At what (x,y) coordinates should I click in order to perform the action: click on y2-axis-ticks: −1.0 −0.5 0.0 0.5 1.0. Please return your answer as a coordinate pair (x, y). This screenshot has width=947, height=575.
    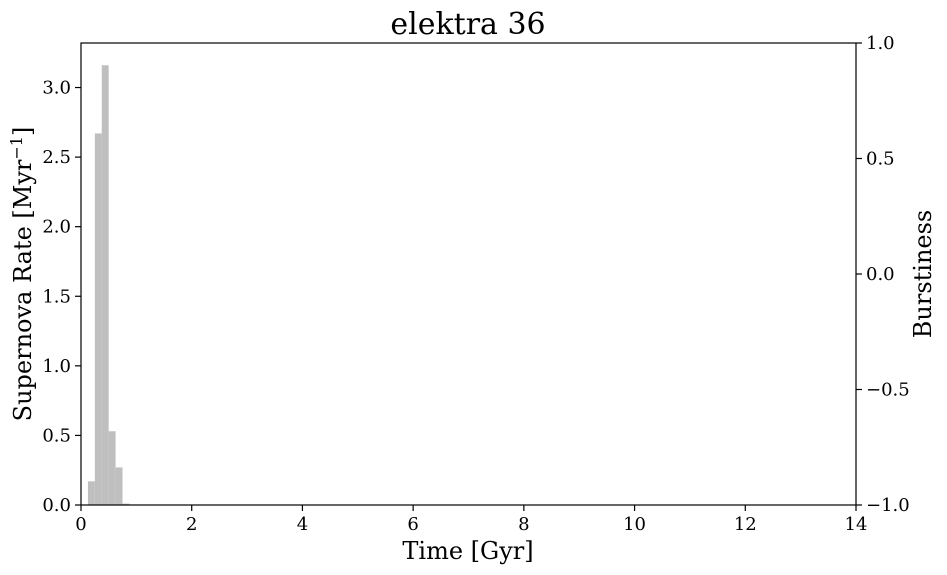
    Looking at the image, I should click on (883, 274).